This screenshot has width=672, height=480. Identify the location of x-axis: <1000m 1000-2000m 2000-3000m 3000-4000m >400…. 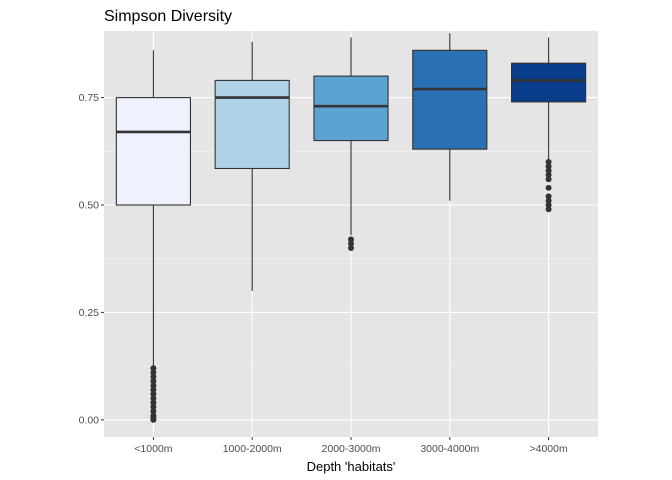
(351, 446).